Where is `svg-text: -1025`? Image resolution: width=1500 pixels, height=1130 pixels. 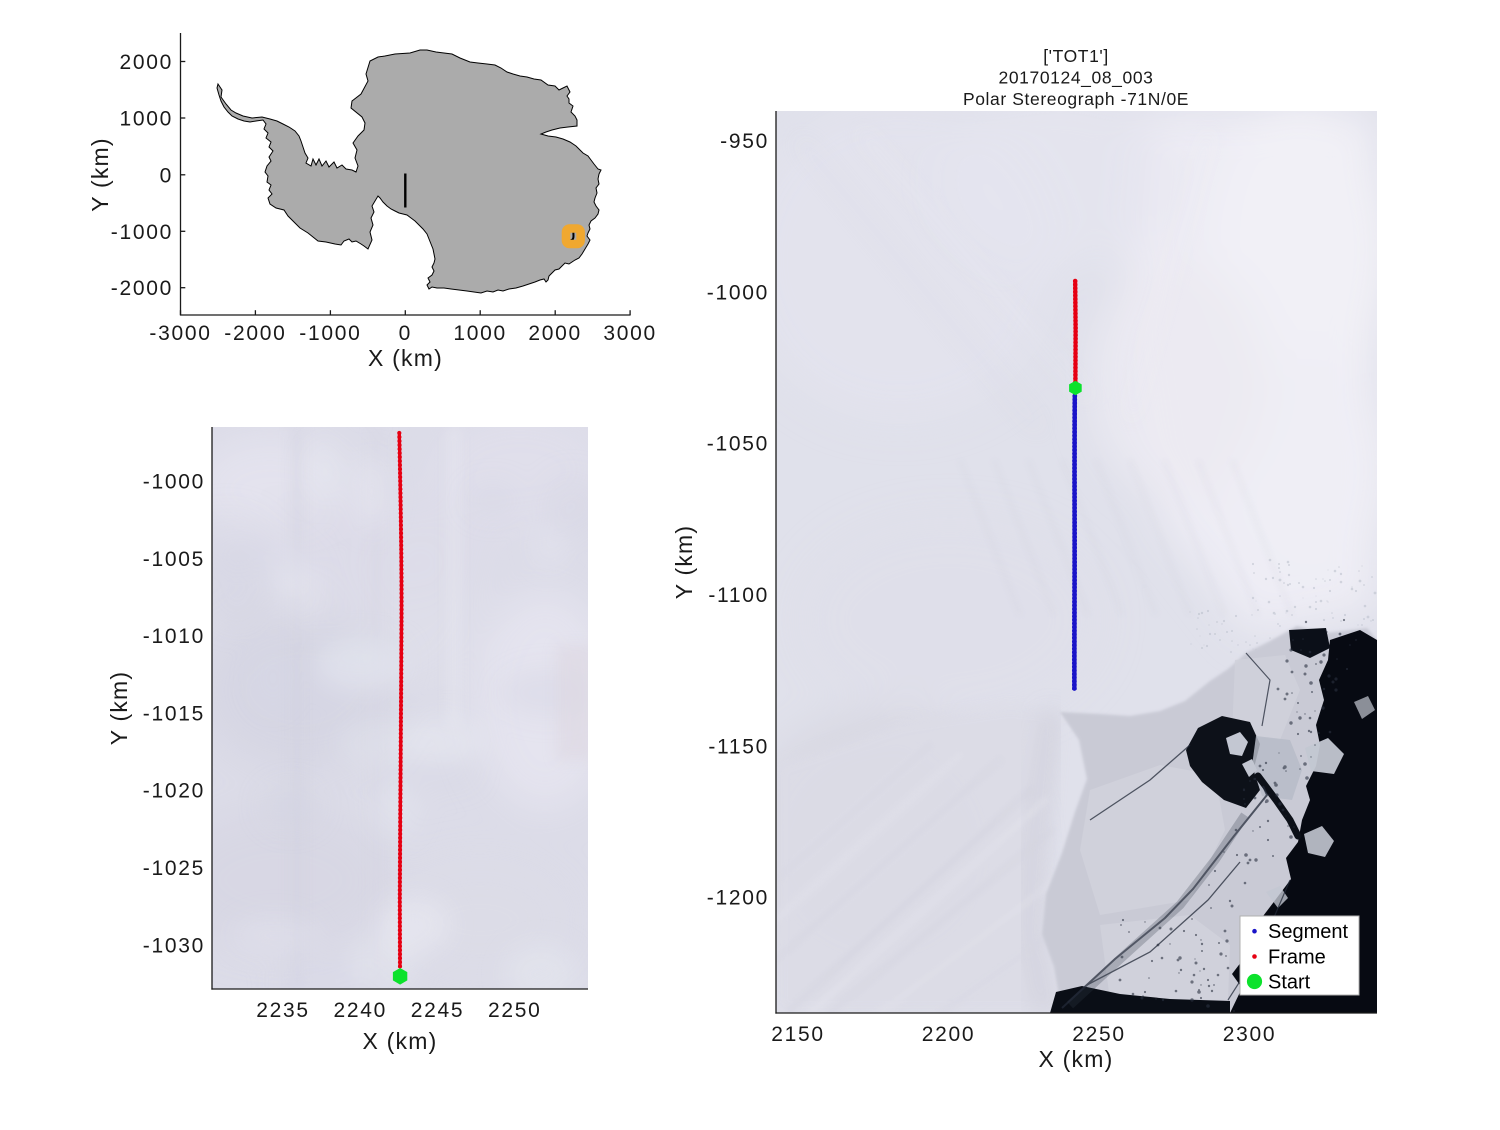 svg-text: -1025 is located at coordinates (174, 868).